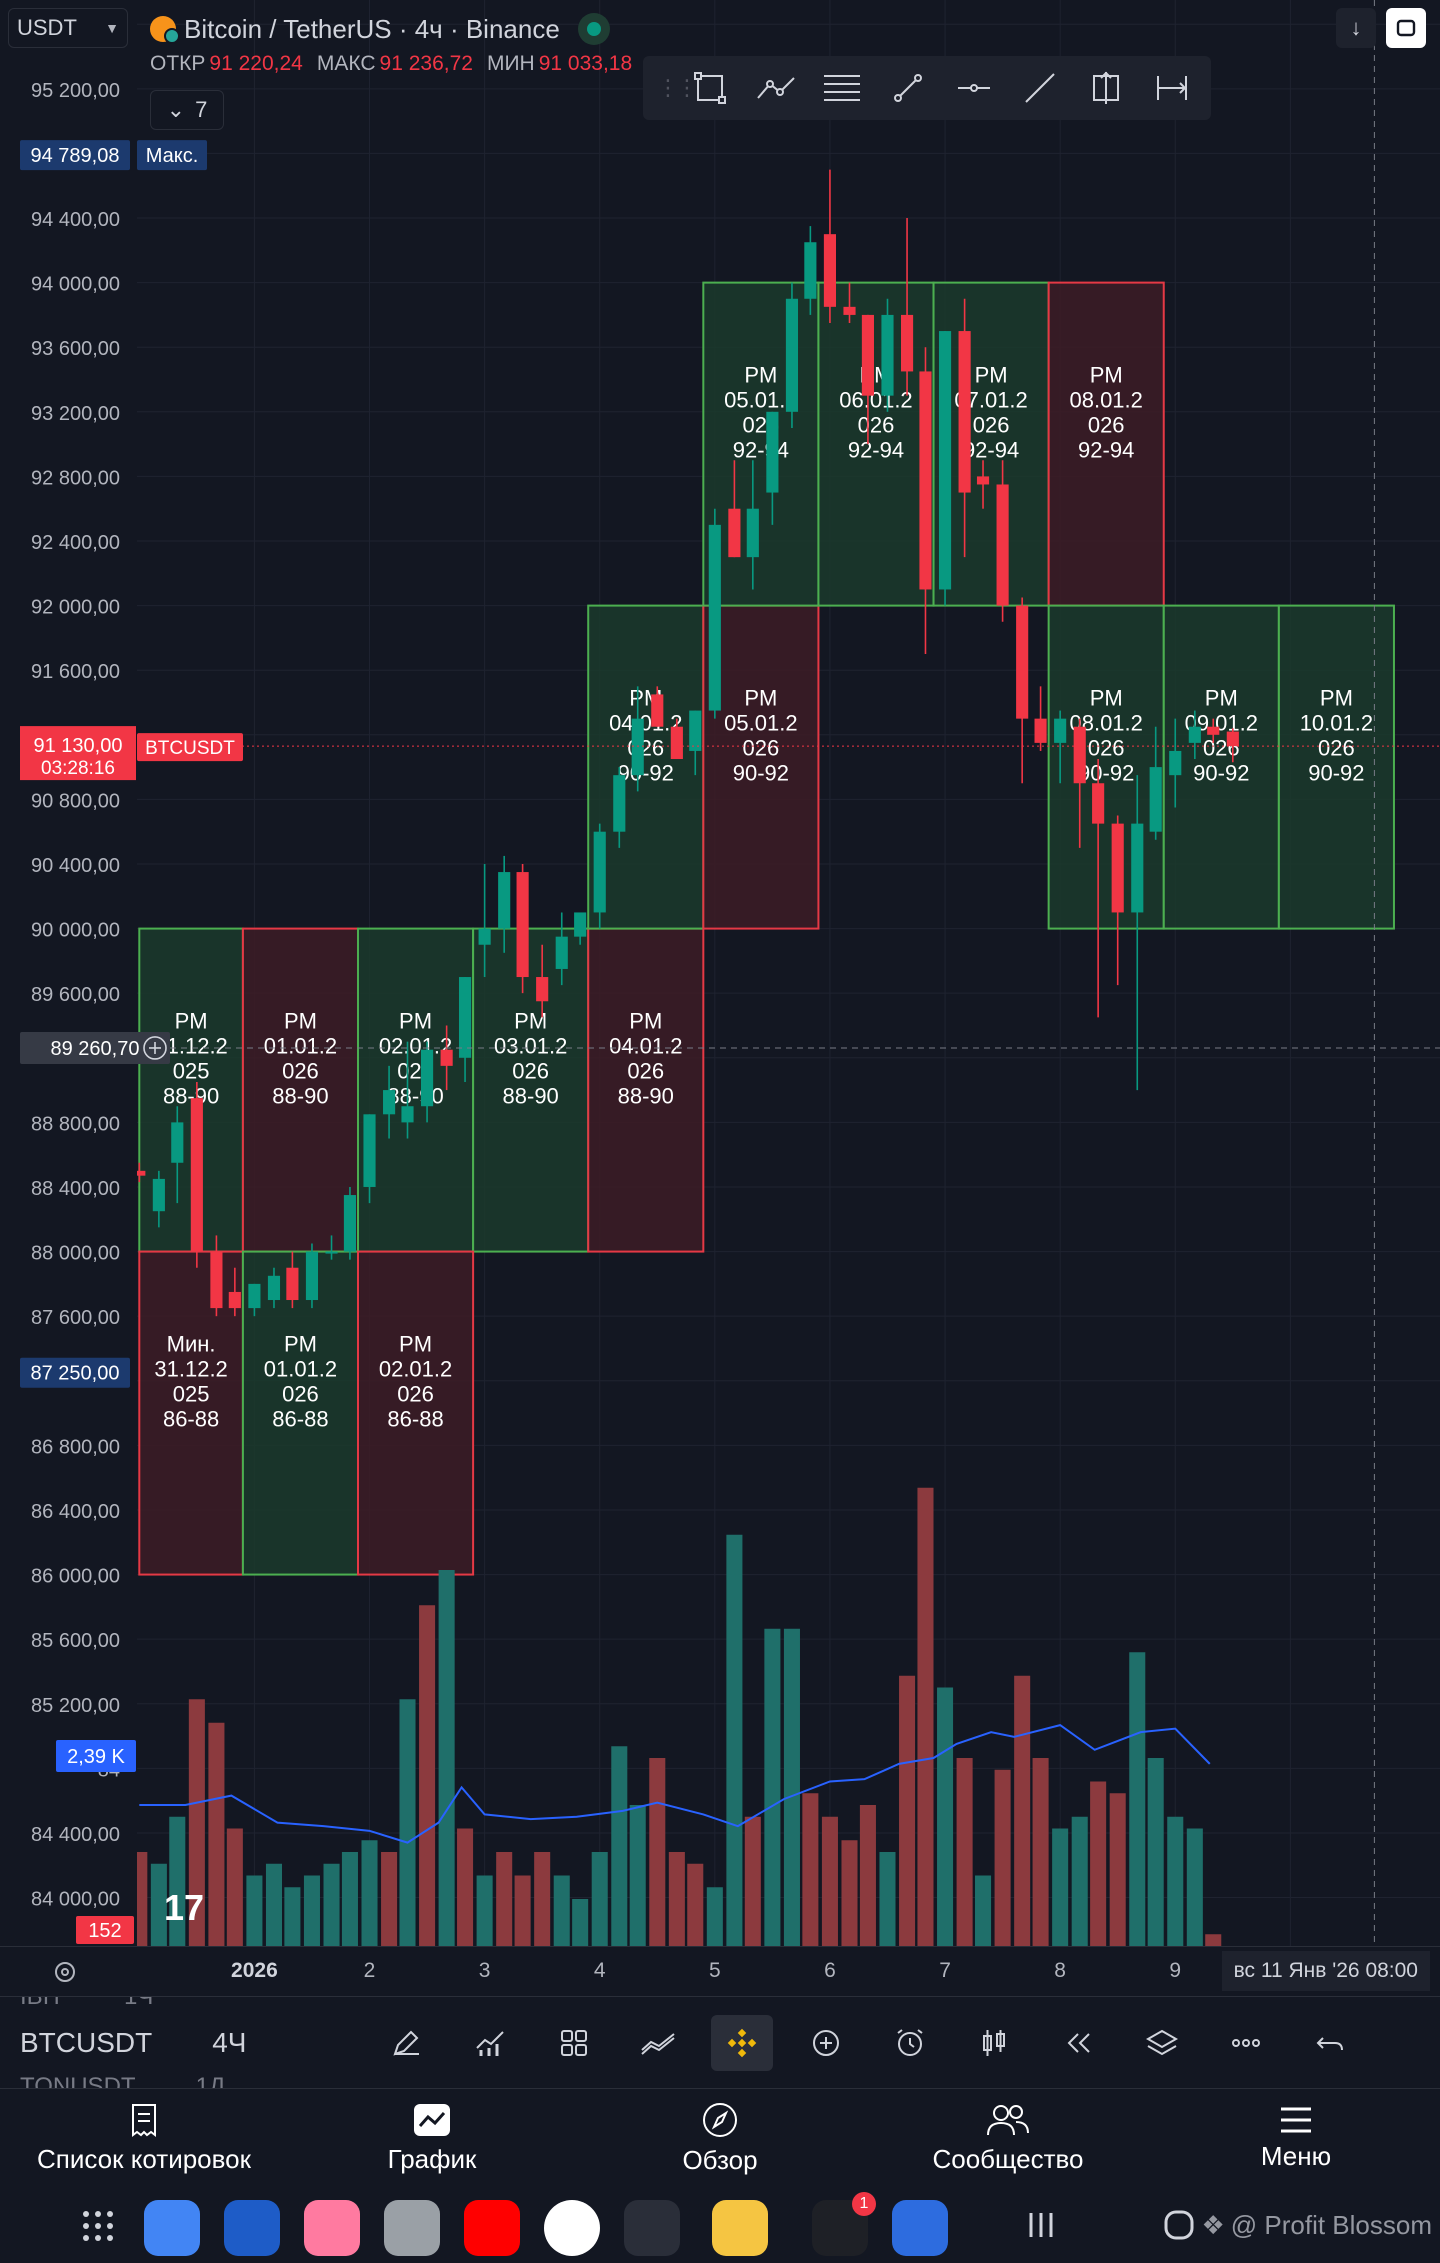  What do you see at coordinates (122, 2081) in the screenshot?
I see `watchlist-row: TONUSDT 1Д` at bounding box center [122, 2081].